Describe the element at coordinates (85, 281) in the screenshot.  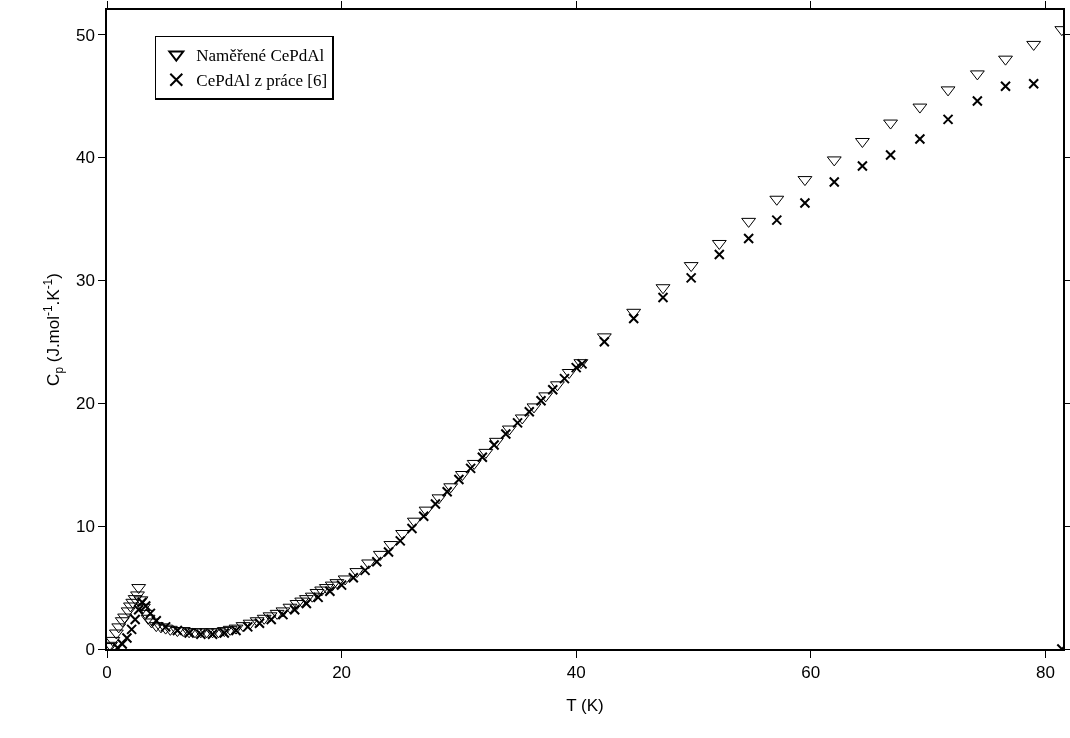
I see `y-tick-label: 30` at that location.